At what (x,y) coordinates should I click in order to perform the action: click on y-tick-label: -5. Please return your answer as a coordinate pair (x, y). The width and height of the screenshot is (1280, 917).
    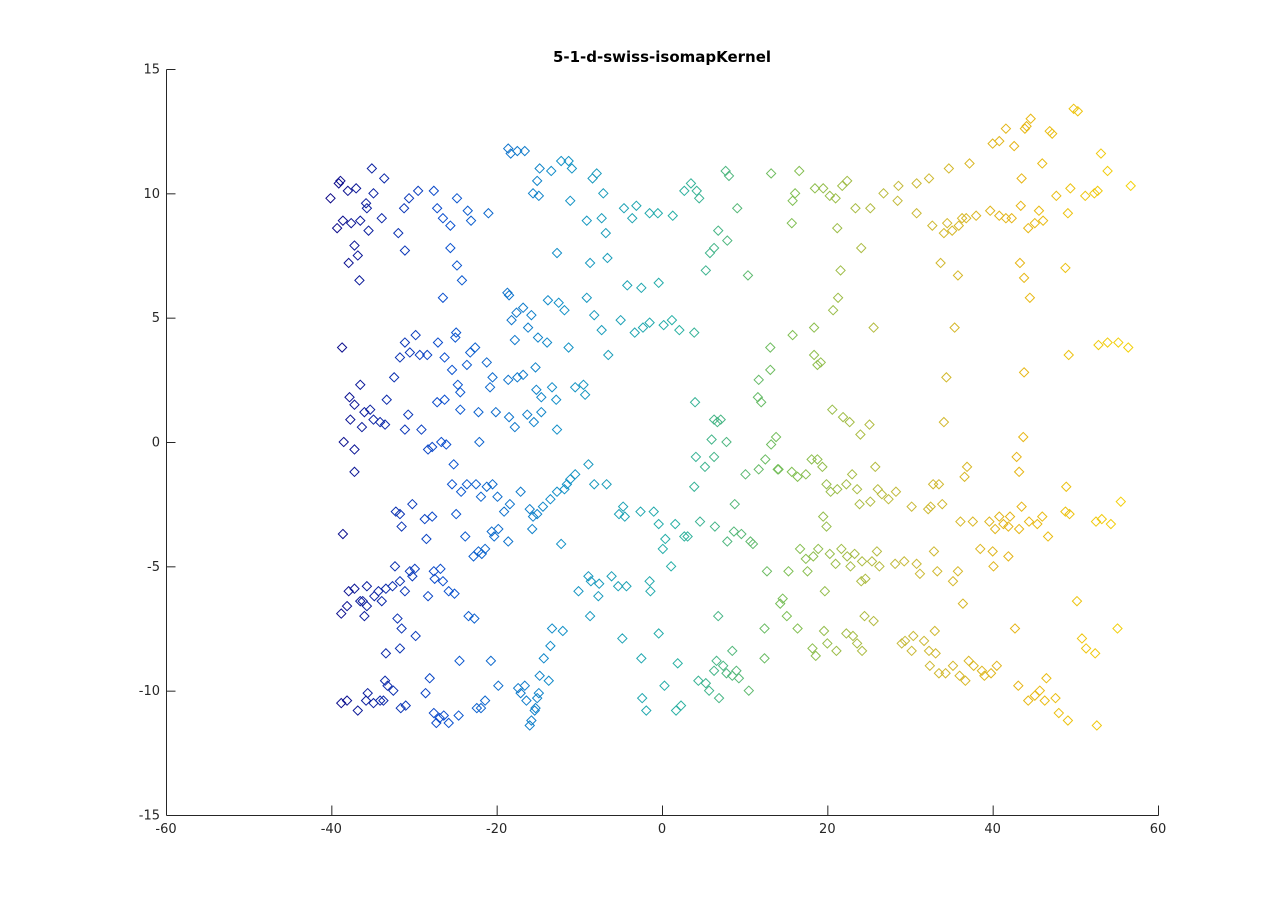
    Looking at the image, I should click on (153, 567).